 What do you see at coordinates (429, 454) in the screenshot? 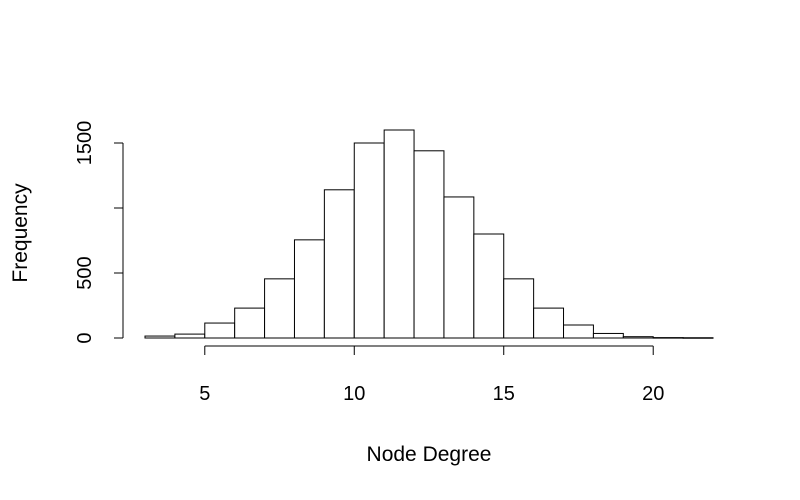
I see `x-axis-title: Node Degree` at bounding box center [429, 454].